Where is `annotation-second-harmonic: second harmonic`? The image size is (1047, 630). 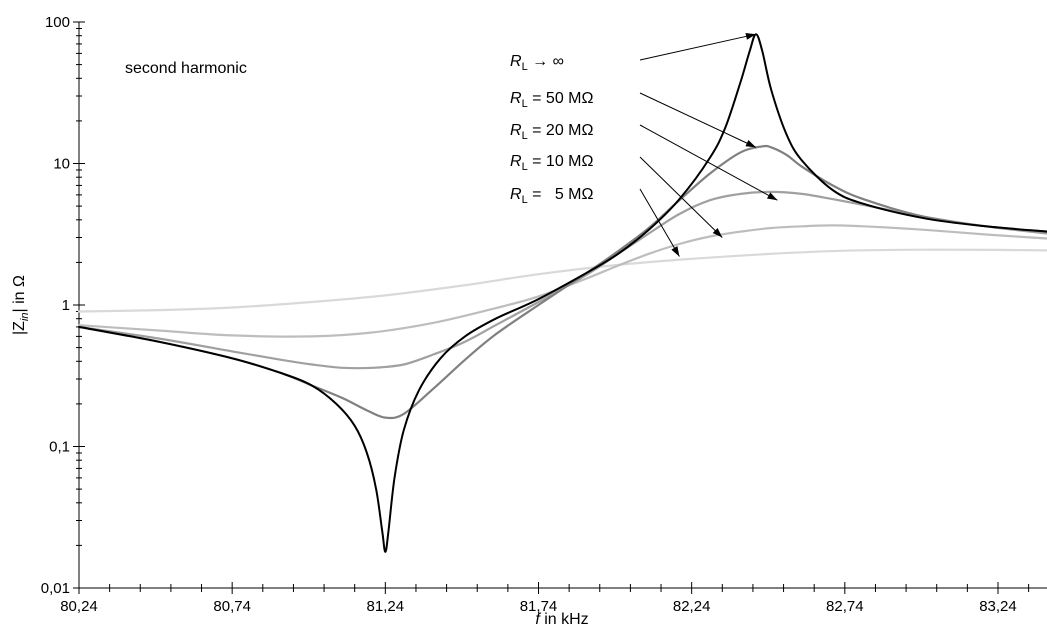
annotation-second-harmonic: second harmonic is located at coordinates (186, 68).